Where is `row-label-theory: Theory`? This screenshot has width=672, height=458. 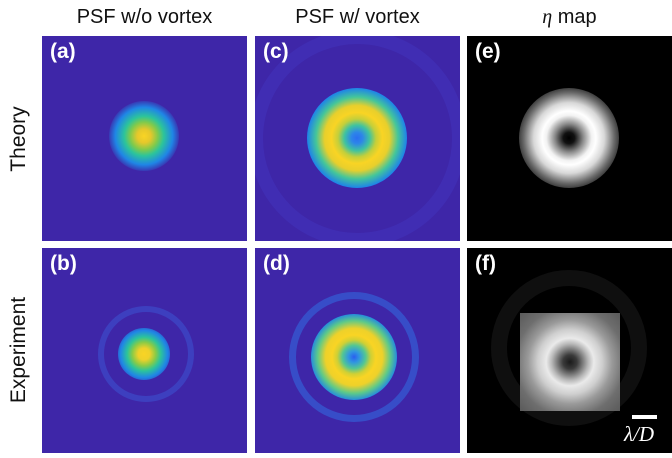
row-label-theory: Theory is located at coordinates (18, 139).